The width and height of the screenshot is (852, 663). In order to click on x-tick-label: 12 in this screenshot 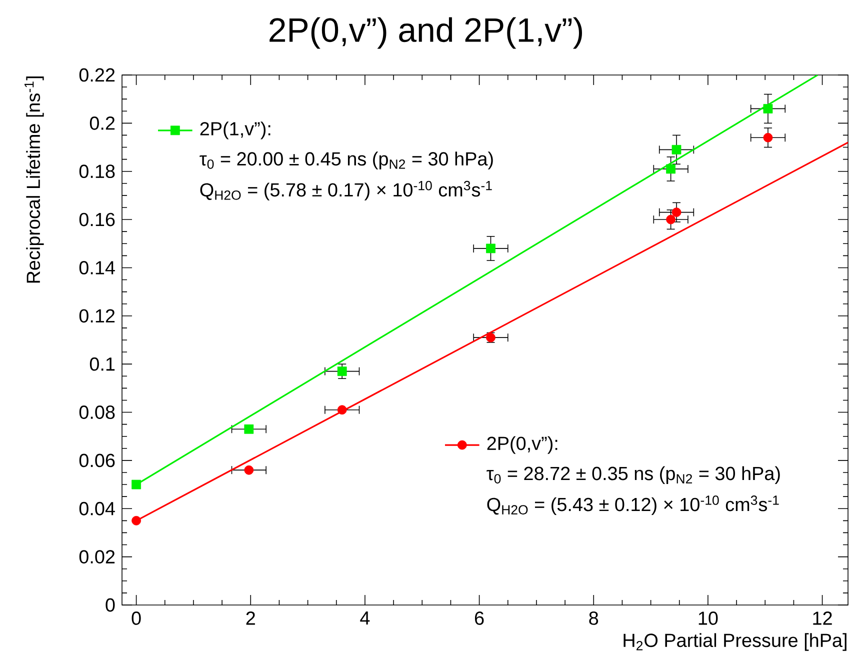, I will do `click(822, 618)`.